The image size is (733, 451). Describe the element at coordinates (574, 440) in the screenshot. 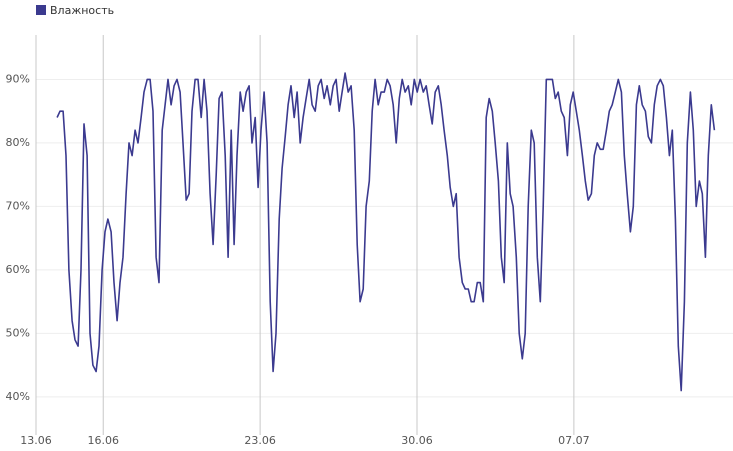

I see `x-tick-label: 07.07` at that location.